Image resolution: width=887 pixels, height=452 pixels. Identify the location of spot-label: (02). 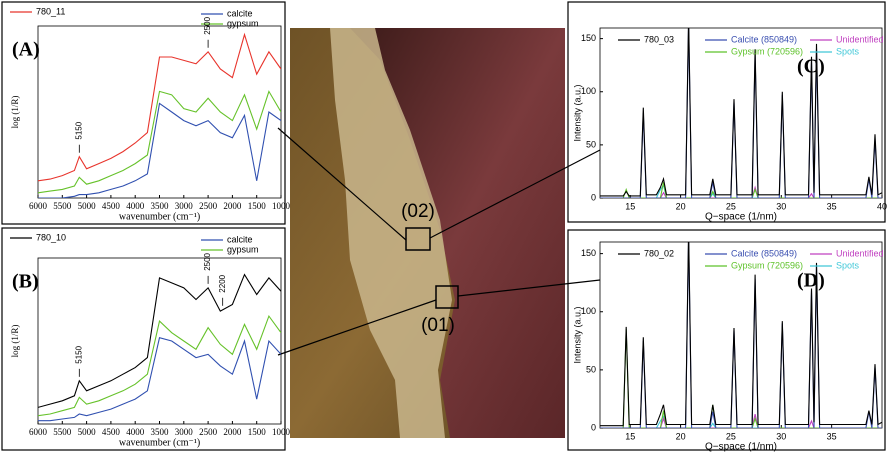
(418, 211).